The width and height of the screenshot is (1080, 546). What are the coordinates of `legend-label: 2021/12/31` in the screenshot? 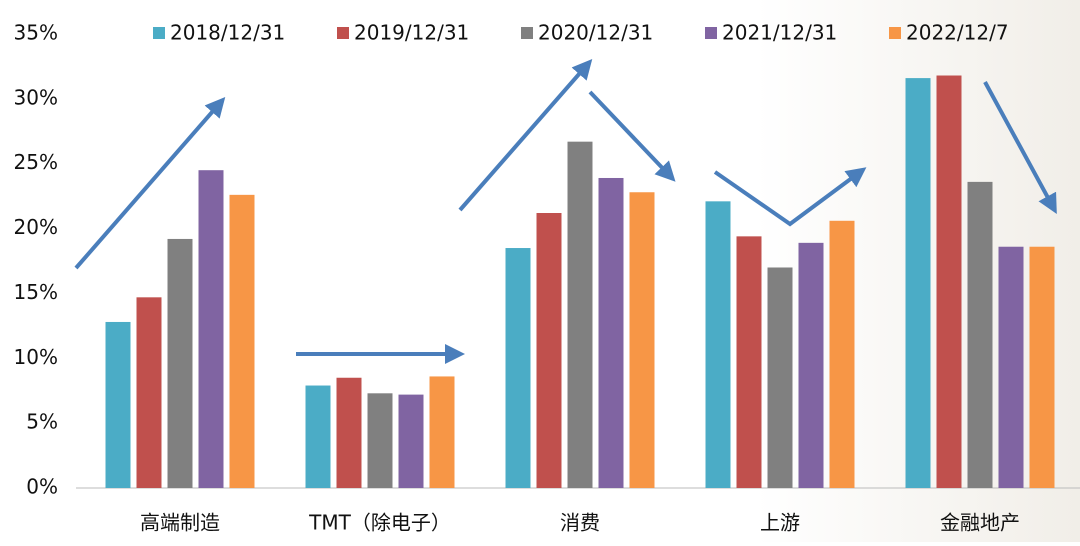 It's located at (779, 33).